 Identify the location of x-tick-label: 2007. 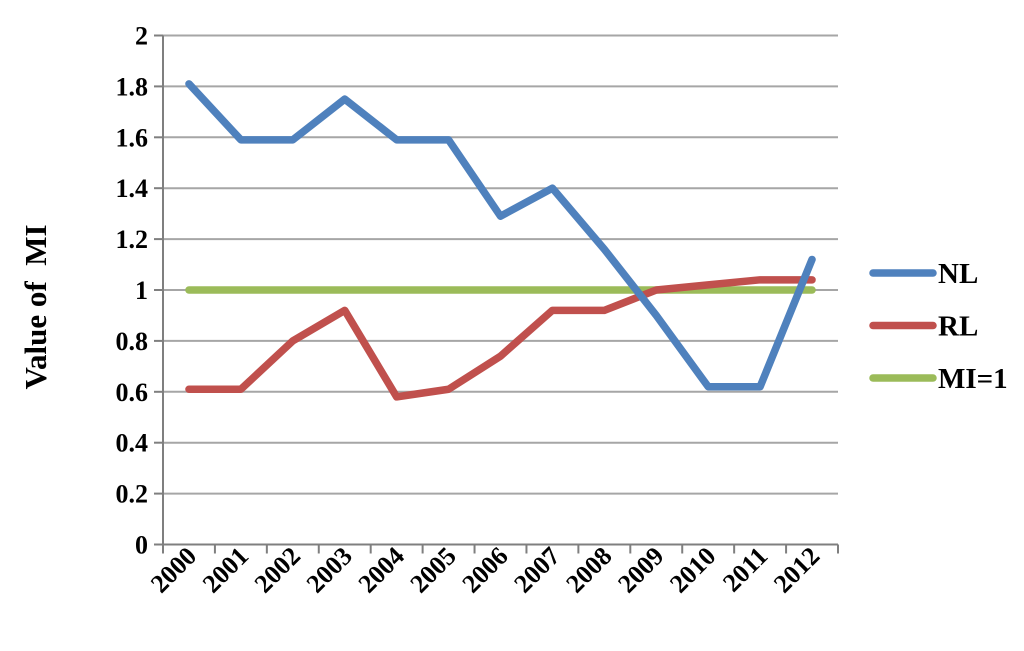
(536, 569).